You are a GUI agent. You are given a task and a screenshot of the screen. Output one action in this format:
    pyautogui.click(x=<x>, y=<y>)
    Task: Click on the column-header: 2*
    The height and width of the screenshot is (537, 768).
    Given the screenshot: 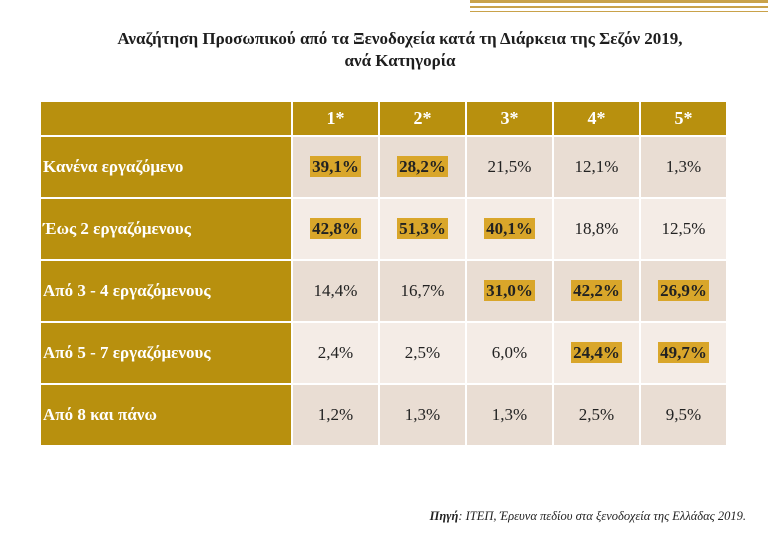 What is the action you would take?
    pyautogui.click(x=422, y=118)
    